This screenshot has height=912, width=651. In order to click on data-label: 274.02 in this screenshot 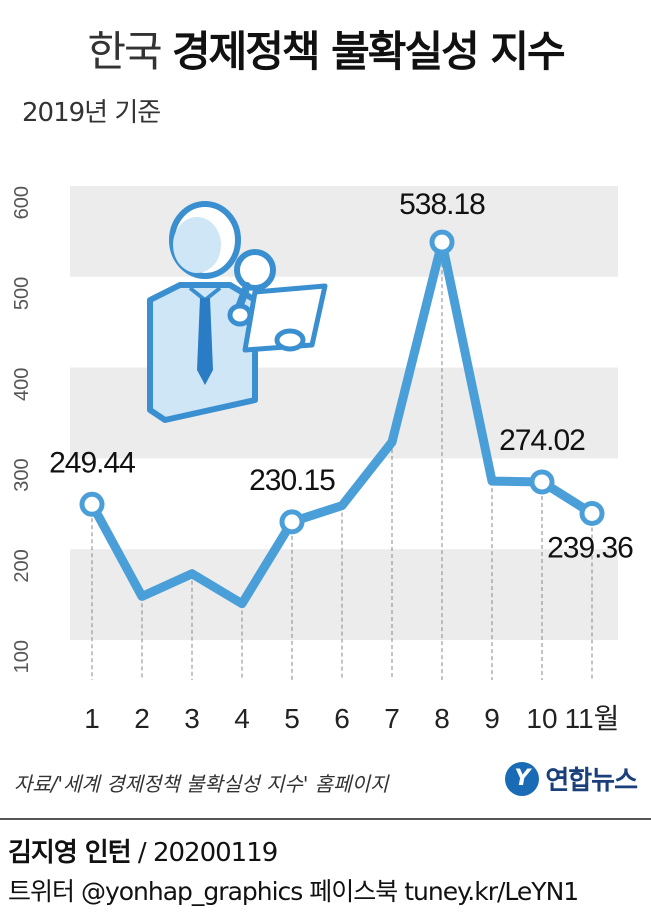, I will do `click(542, 440)`.